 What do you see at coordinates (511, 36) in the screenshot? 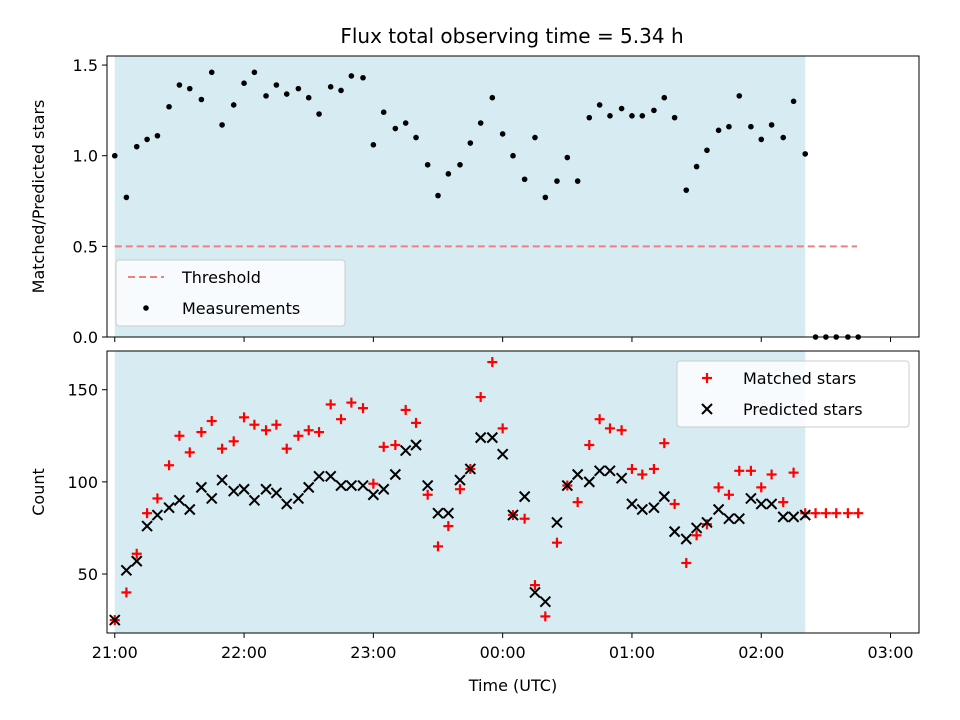
I see `chart-title: Flux total observing time = 5.34 h` at bounding box center [511, 36].